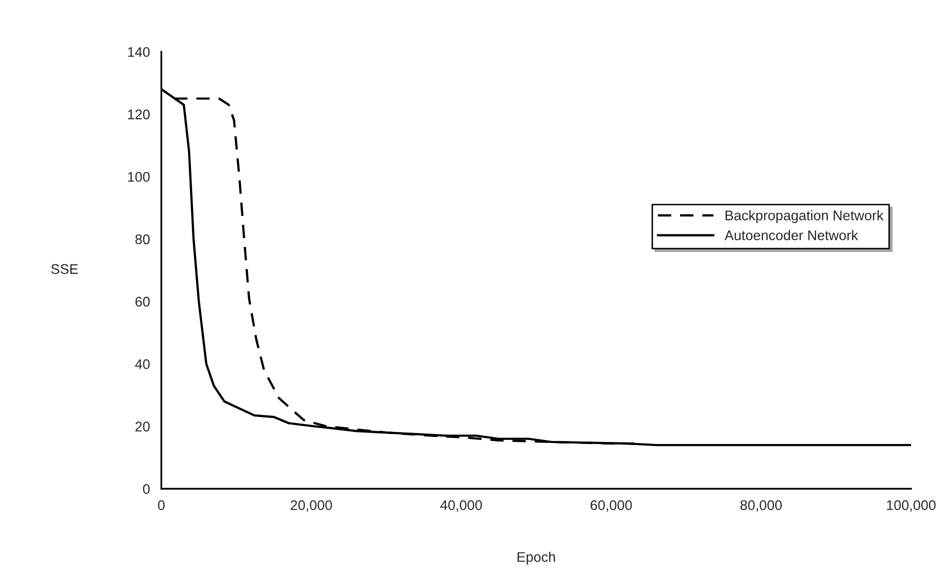 The width and height of the screenshot is (949, 575). I want to click on legend-label: Backpropagation Network, so click(805, 217).